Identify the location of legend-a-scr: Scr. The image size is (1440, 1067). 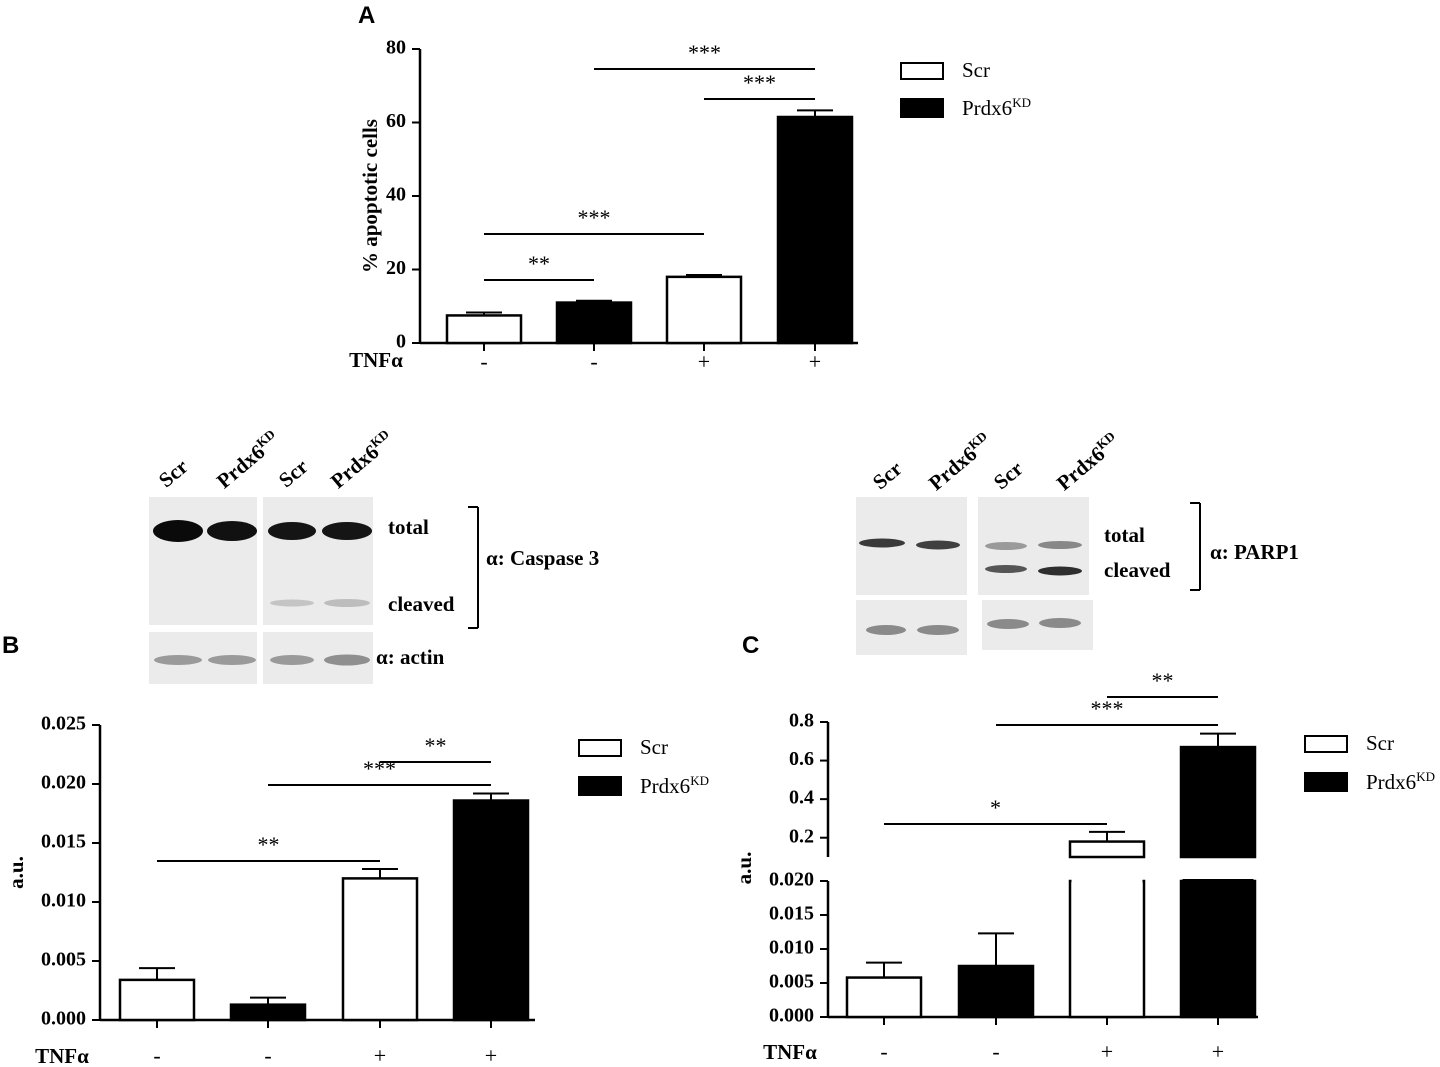
(945, 70).